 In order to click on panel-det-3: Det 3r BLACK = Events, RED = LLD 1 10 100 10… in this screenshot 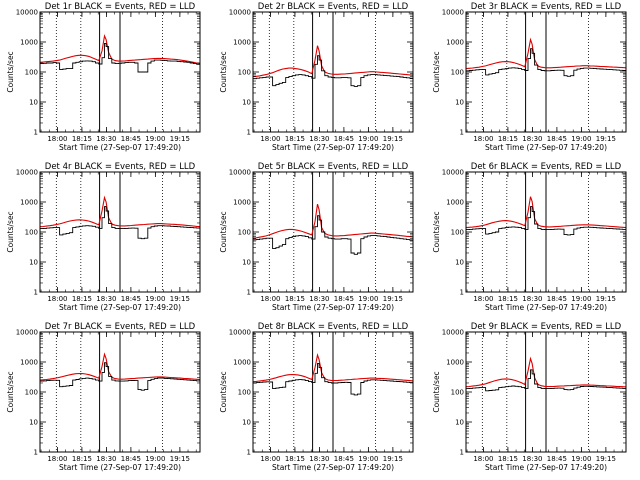, I will do `click(529, 77)`.